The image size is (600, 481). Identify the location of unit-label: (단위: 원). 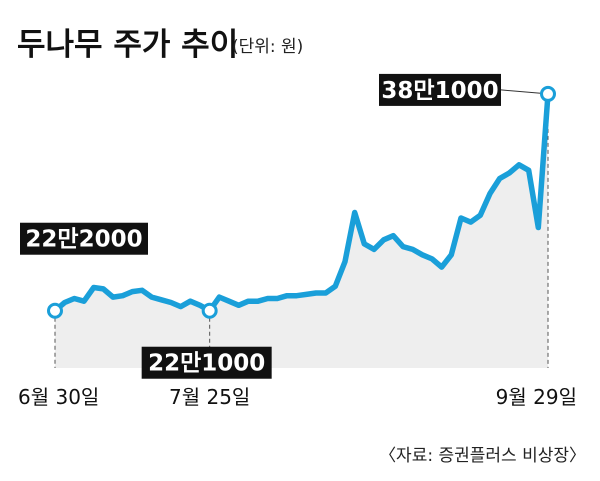
(267, 47).